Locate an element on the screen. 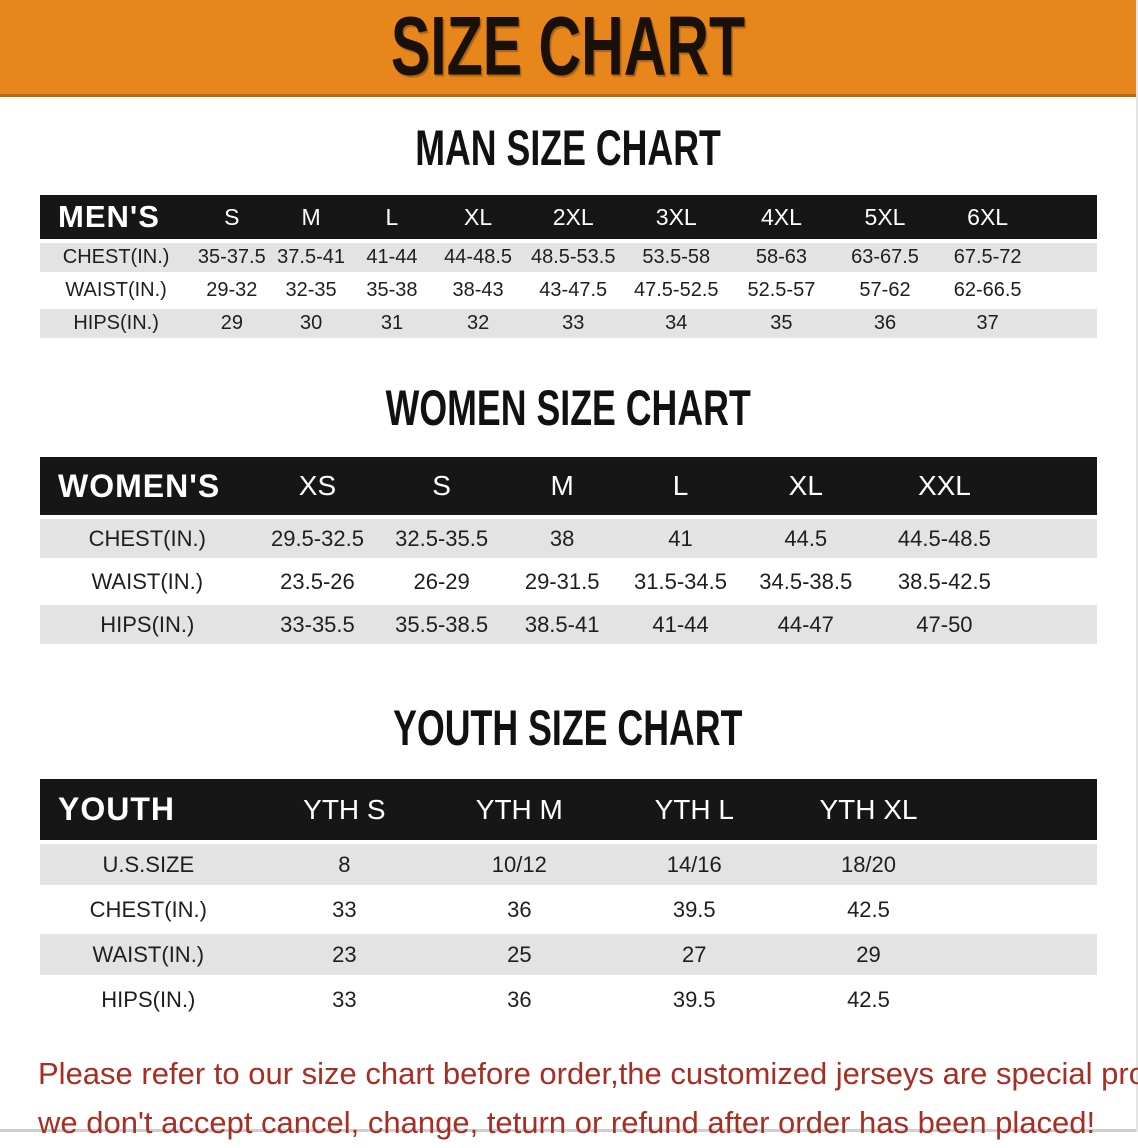 The height and width of the screenshot is (1148, 1138). size-value: 58-63 is located at coordinates (781, 258).